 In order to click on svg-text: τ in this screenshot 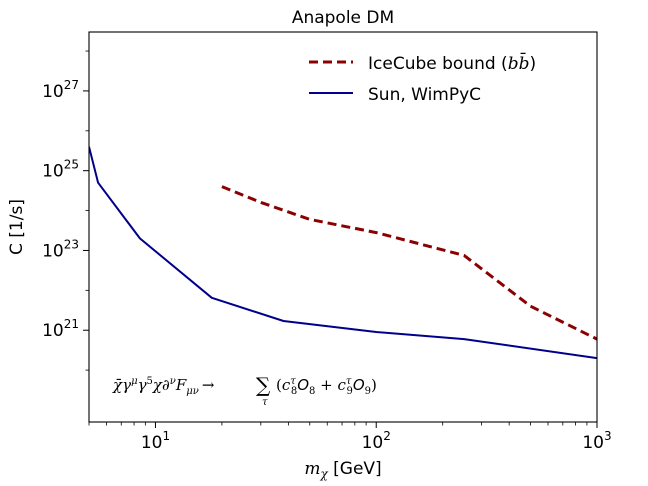, I will do `click(265, 402)`.